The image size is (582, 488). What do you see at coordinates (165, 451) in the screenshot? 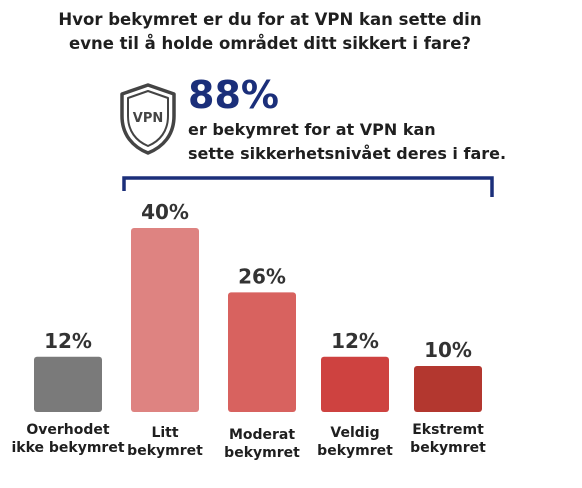
I see `category-label-2-line-2: bekymret` at bounding box center [165, 451].